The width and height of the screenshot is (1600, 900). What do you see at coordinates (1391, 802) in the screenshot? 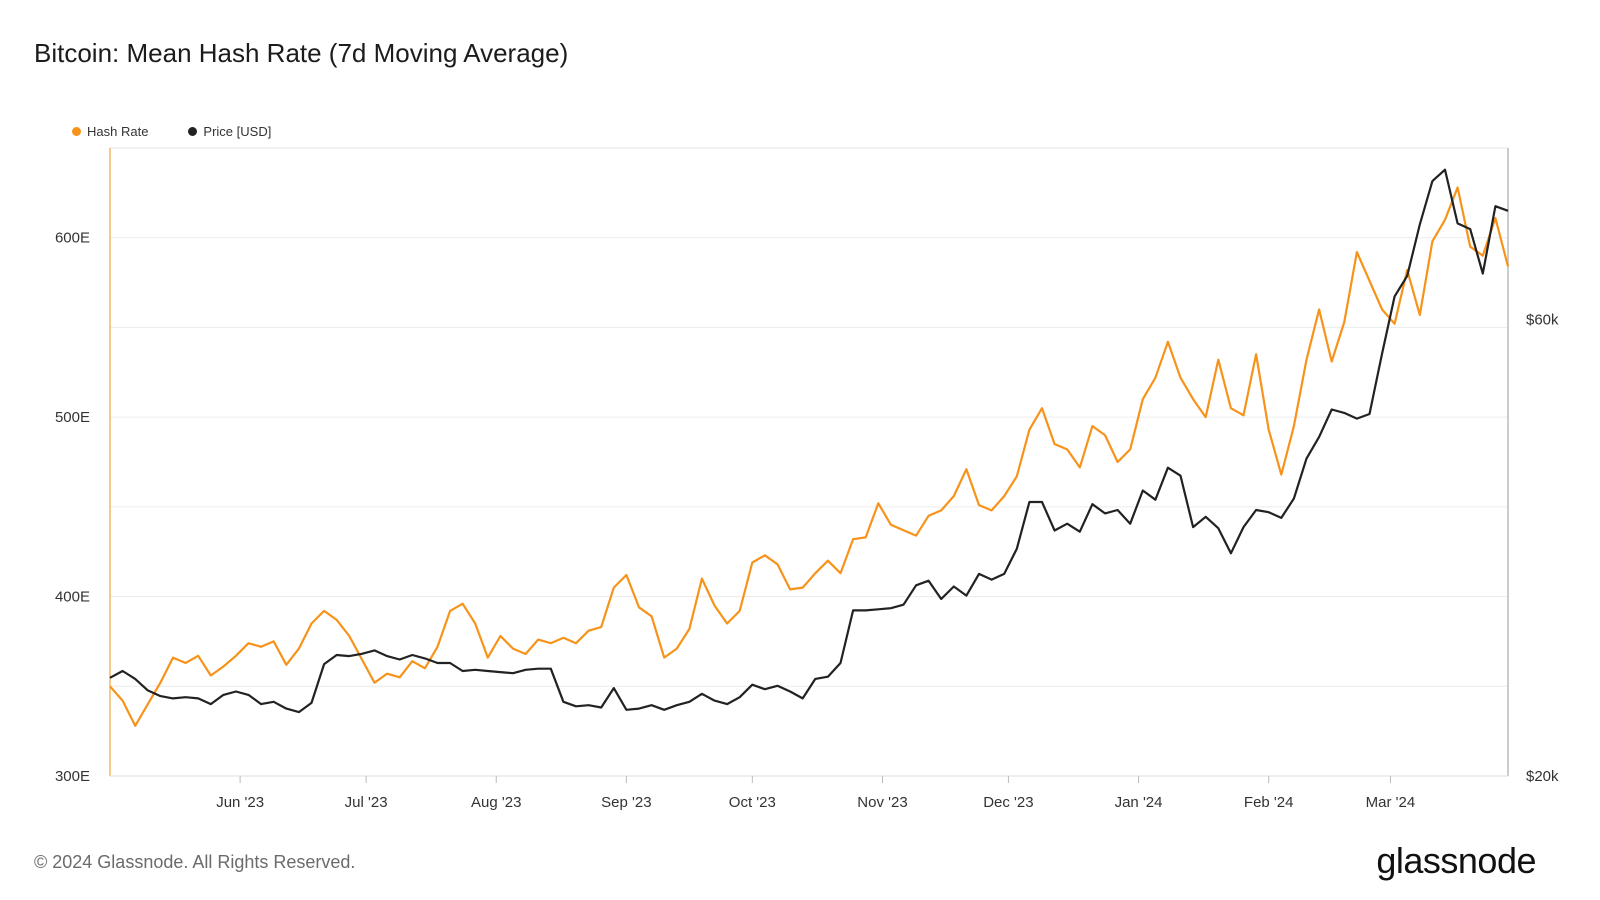
I see `x-tick-label: Mar '24` at bounding box center [1391, 802].